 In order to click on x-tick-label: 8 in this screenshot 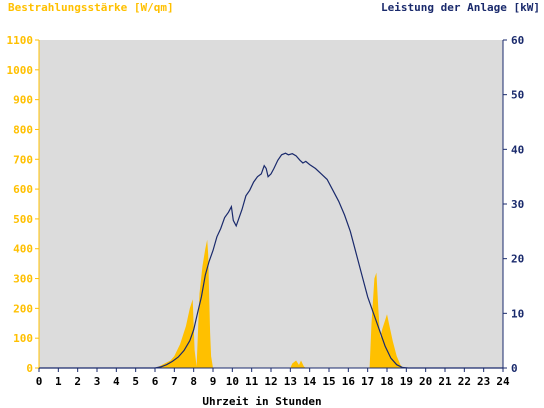, I will do `click(193, 381)`.